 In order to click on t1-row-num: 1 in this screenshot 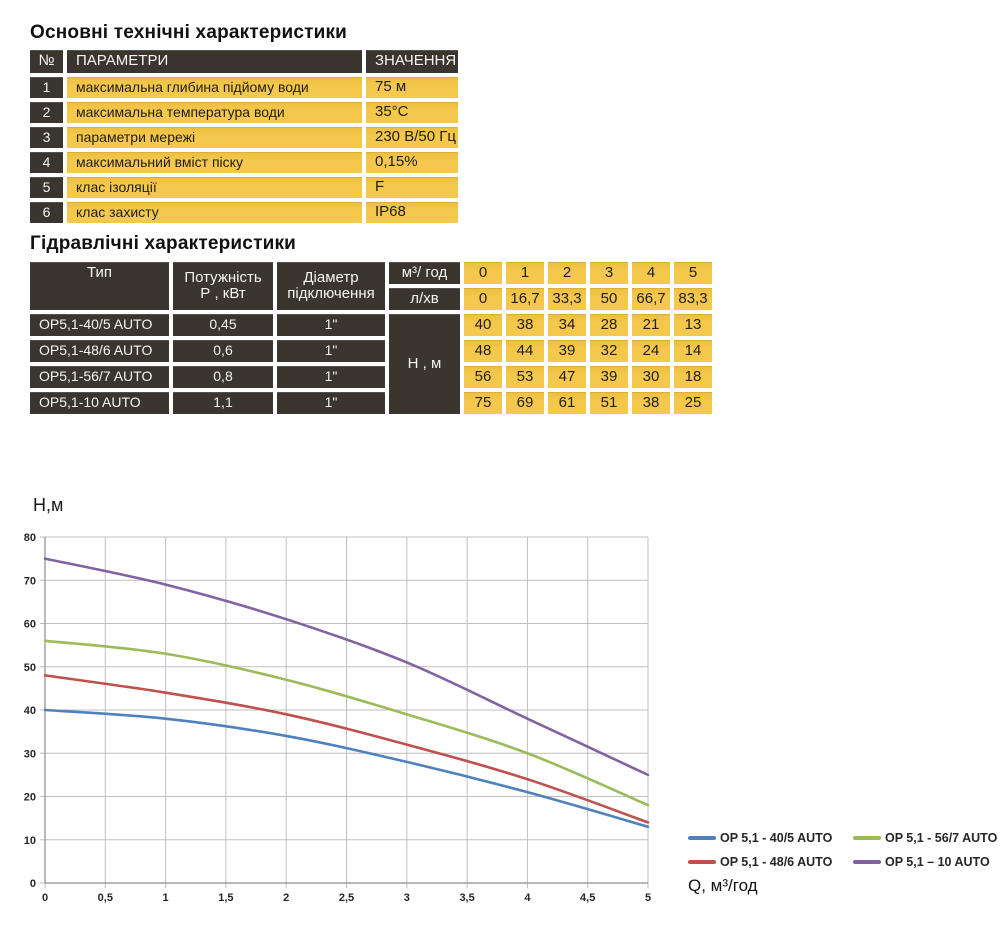, I will do `click(46, 87)`.